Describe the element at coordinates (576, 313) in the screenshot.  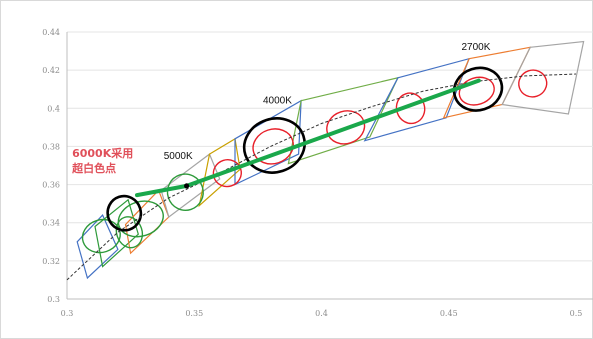
I see `x-tick-label: 0.5` at that location.